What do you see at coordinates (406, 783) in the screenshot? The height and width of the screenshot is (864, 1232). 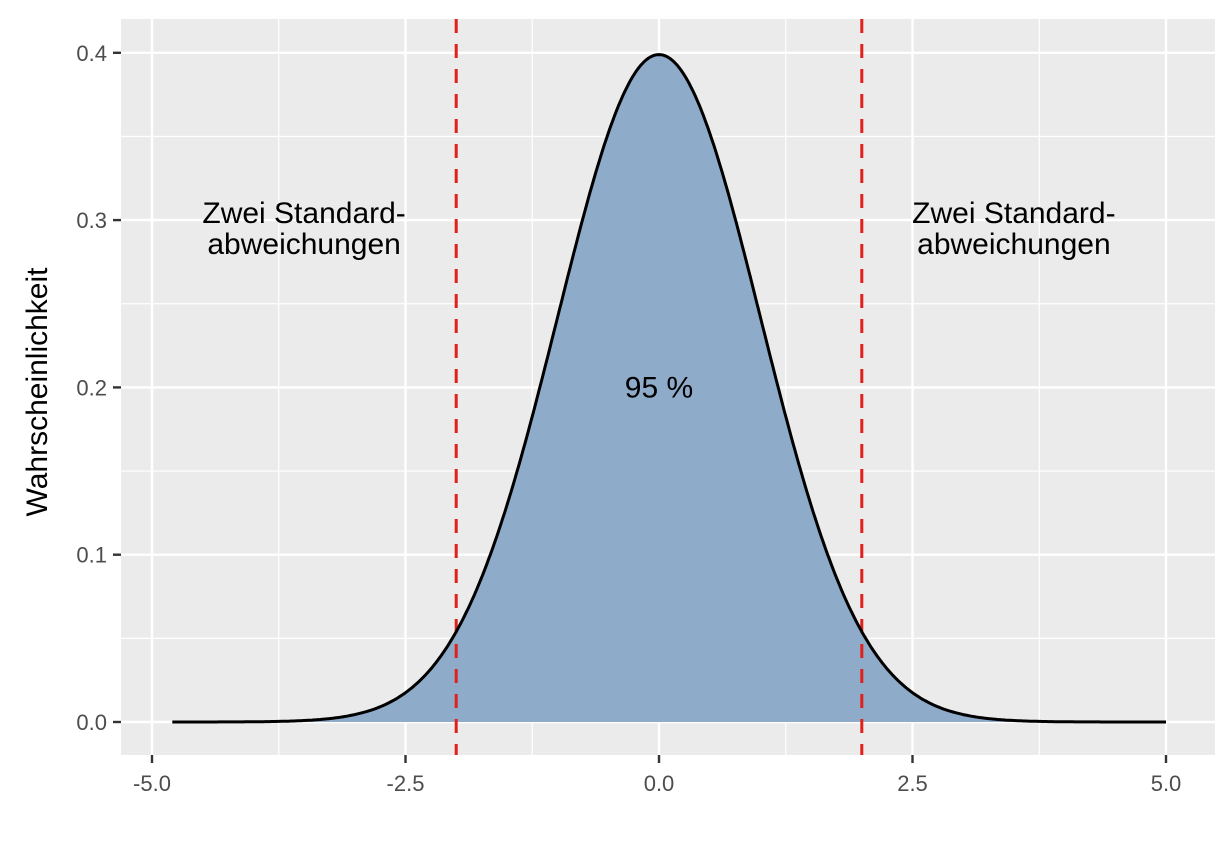 I see `x-tick-label: -2.5` at bounding box center [406, 783].